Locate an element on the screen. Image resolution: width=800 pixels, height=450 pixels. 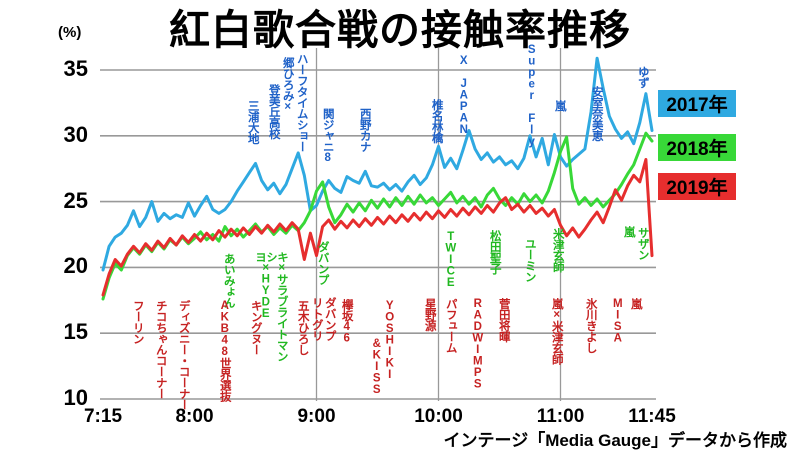
artist-label-2017: 椎名林檎 is located at coordinates (436, 121).